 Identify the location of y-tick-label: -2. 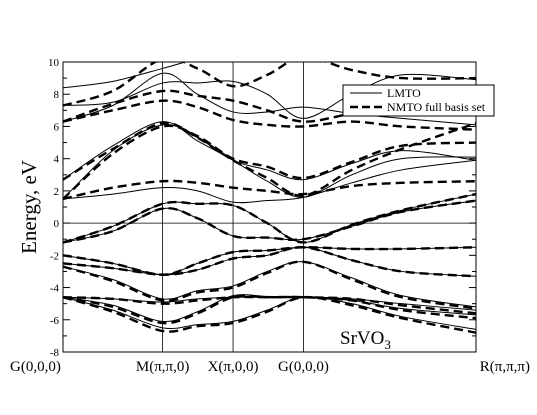
(54, 256).